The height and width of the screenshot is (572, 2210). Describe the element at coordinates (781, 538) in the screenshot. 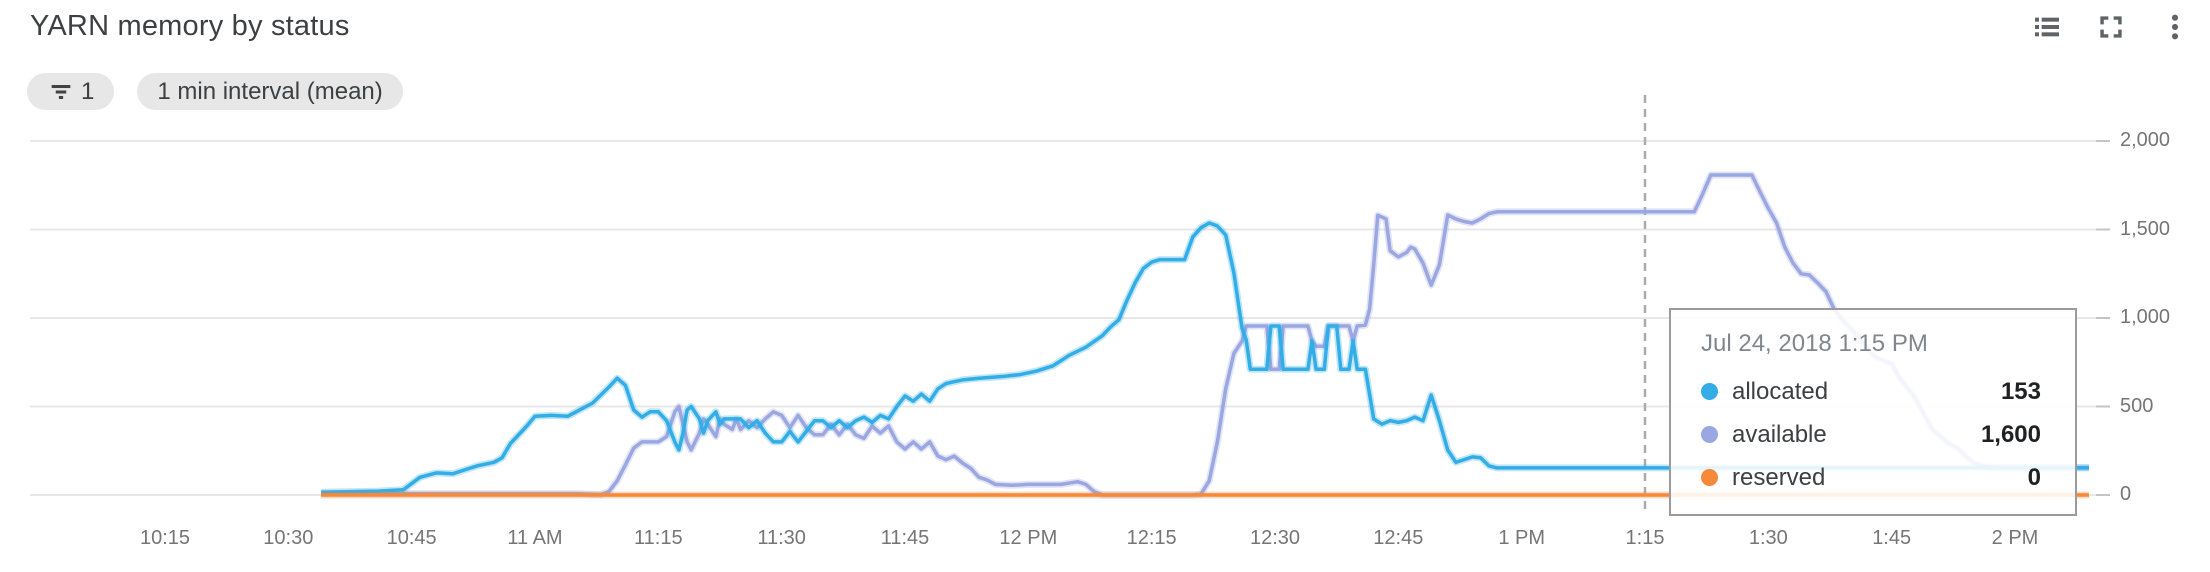

I see `x-axis-label: 11:30` at that location.